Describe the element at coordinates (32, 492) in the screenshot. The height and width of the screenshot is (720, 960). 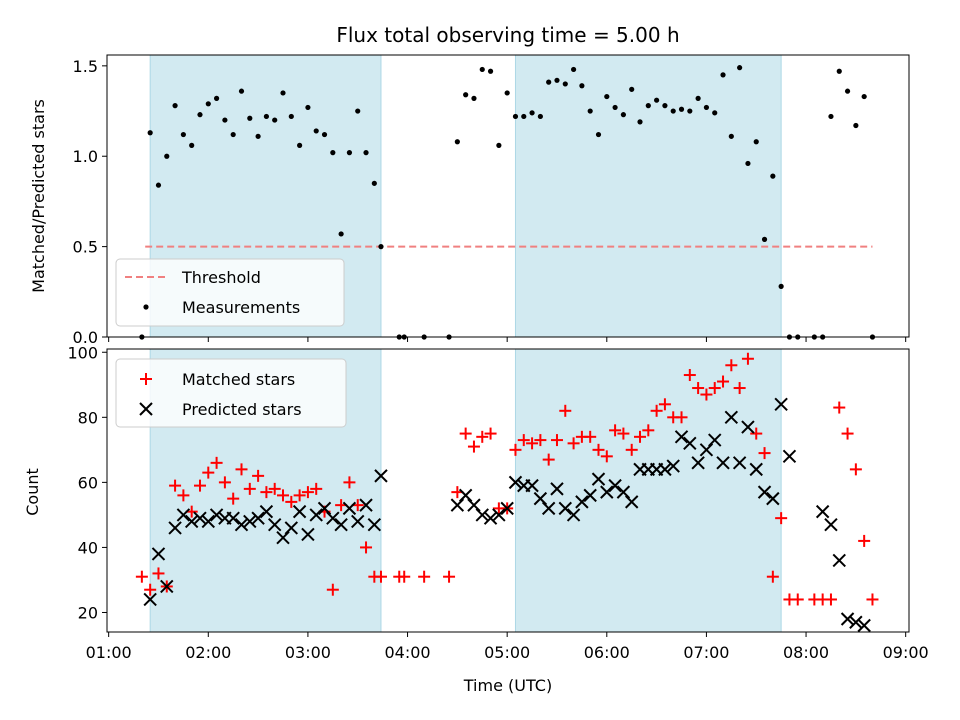
I see `bottom-y-axis-label: Count` at that location.